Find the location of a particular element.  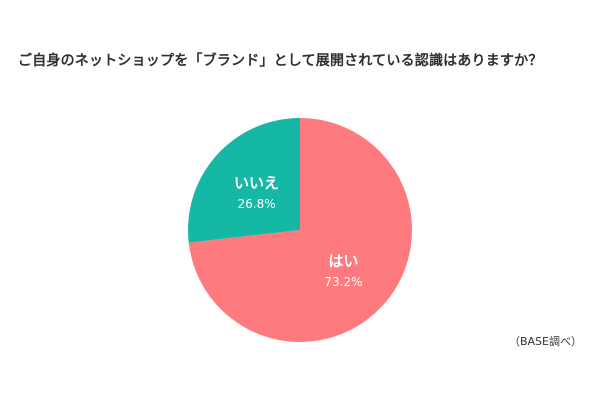

pie-slice-no is located at coordinates (244, 180).